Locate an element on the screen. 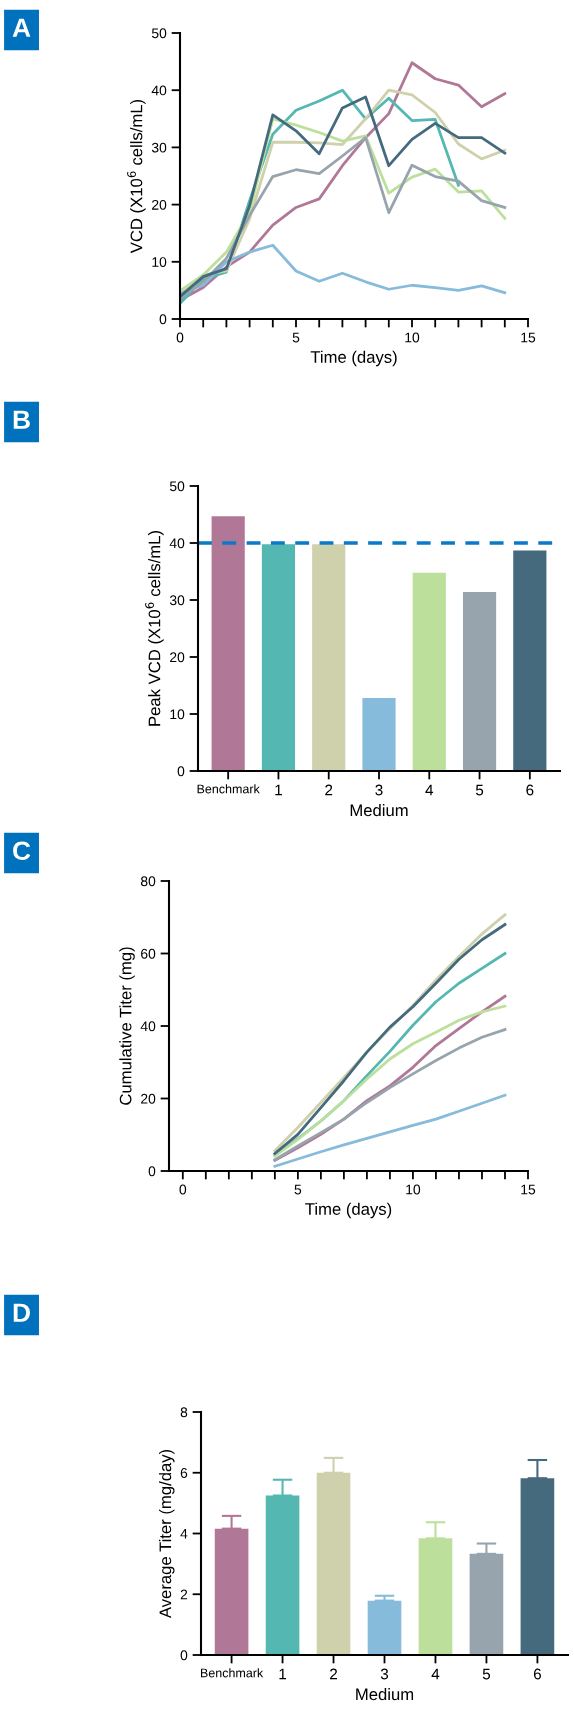 The width and height of the screenshot is (574, 1714). text: D is located at coordinates (21, 1312).